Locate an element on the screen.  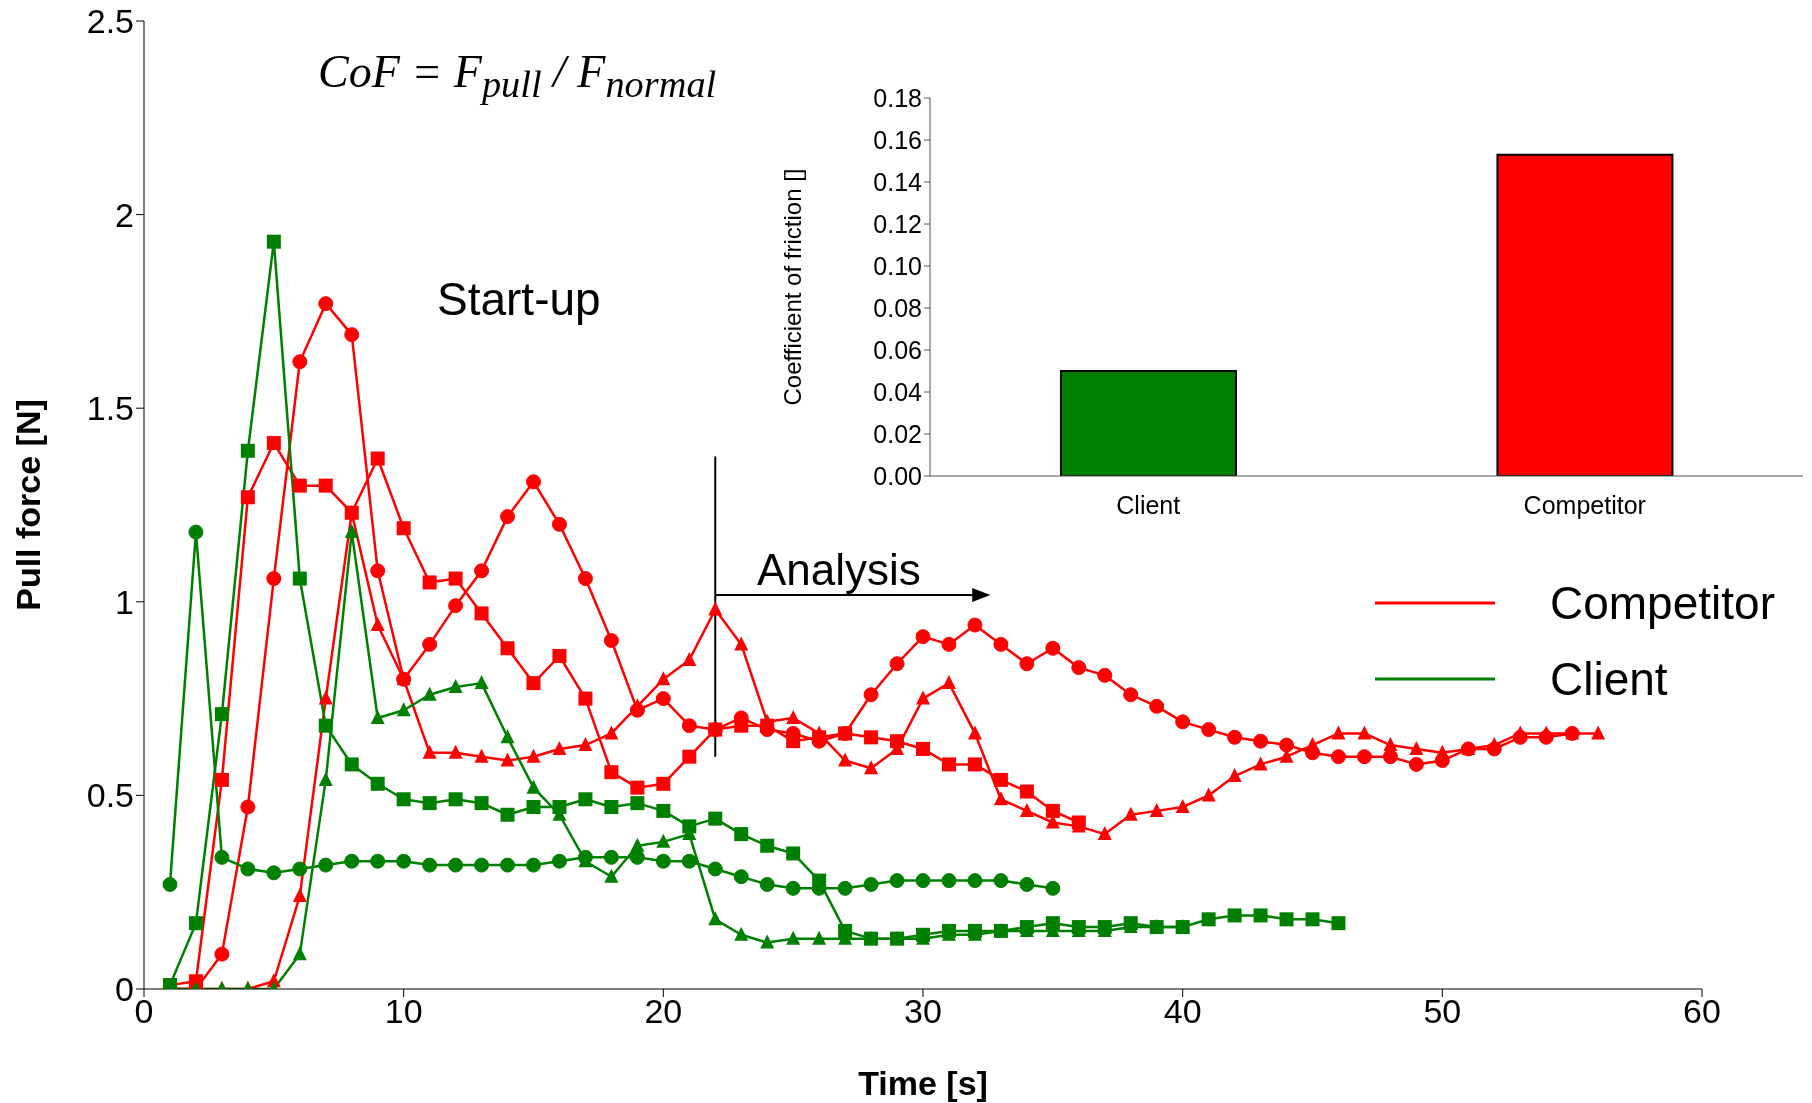
y-tick-label: 0.12 is located at coordinates (897, 223).